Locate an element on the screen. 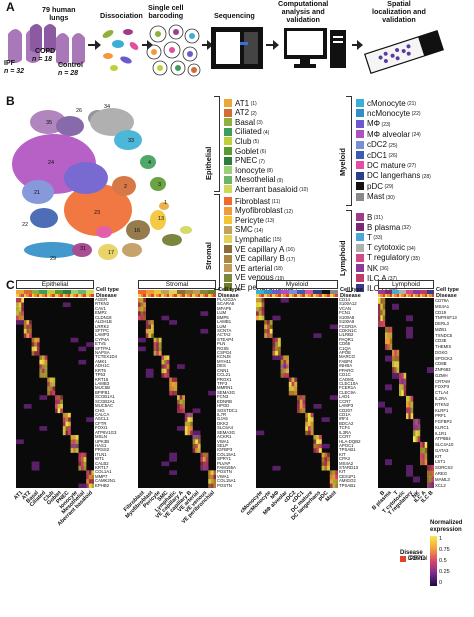 This screenshot has width=474, height=617. celltype-row-label: Cell type is located at coordinates (229, 290).